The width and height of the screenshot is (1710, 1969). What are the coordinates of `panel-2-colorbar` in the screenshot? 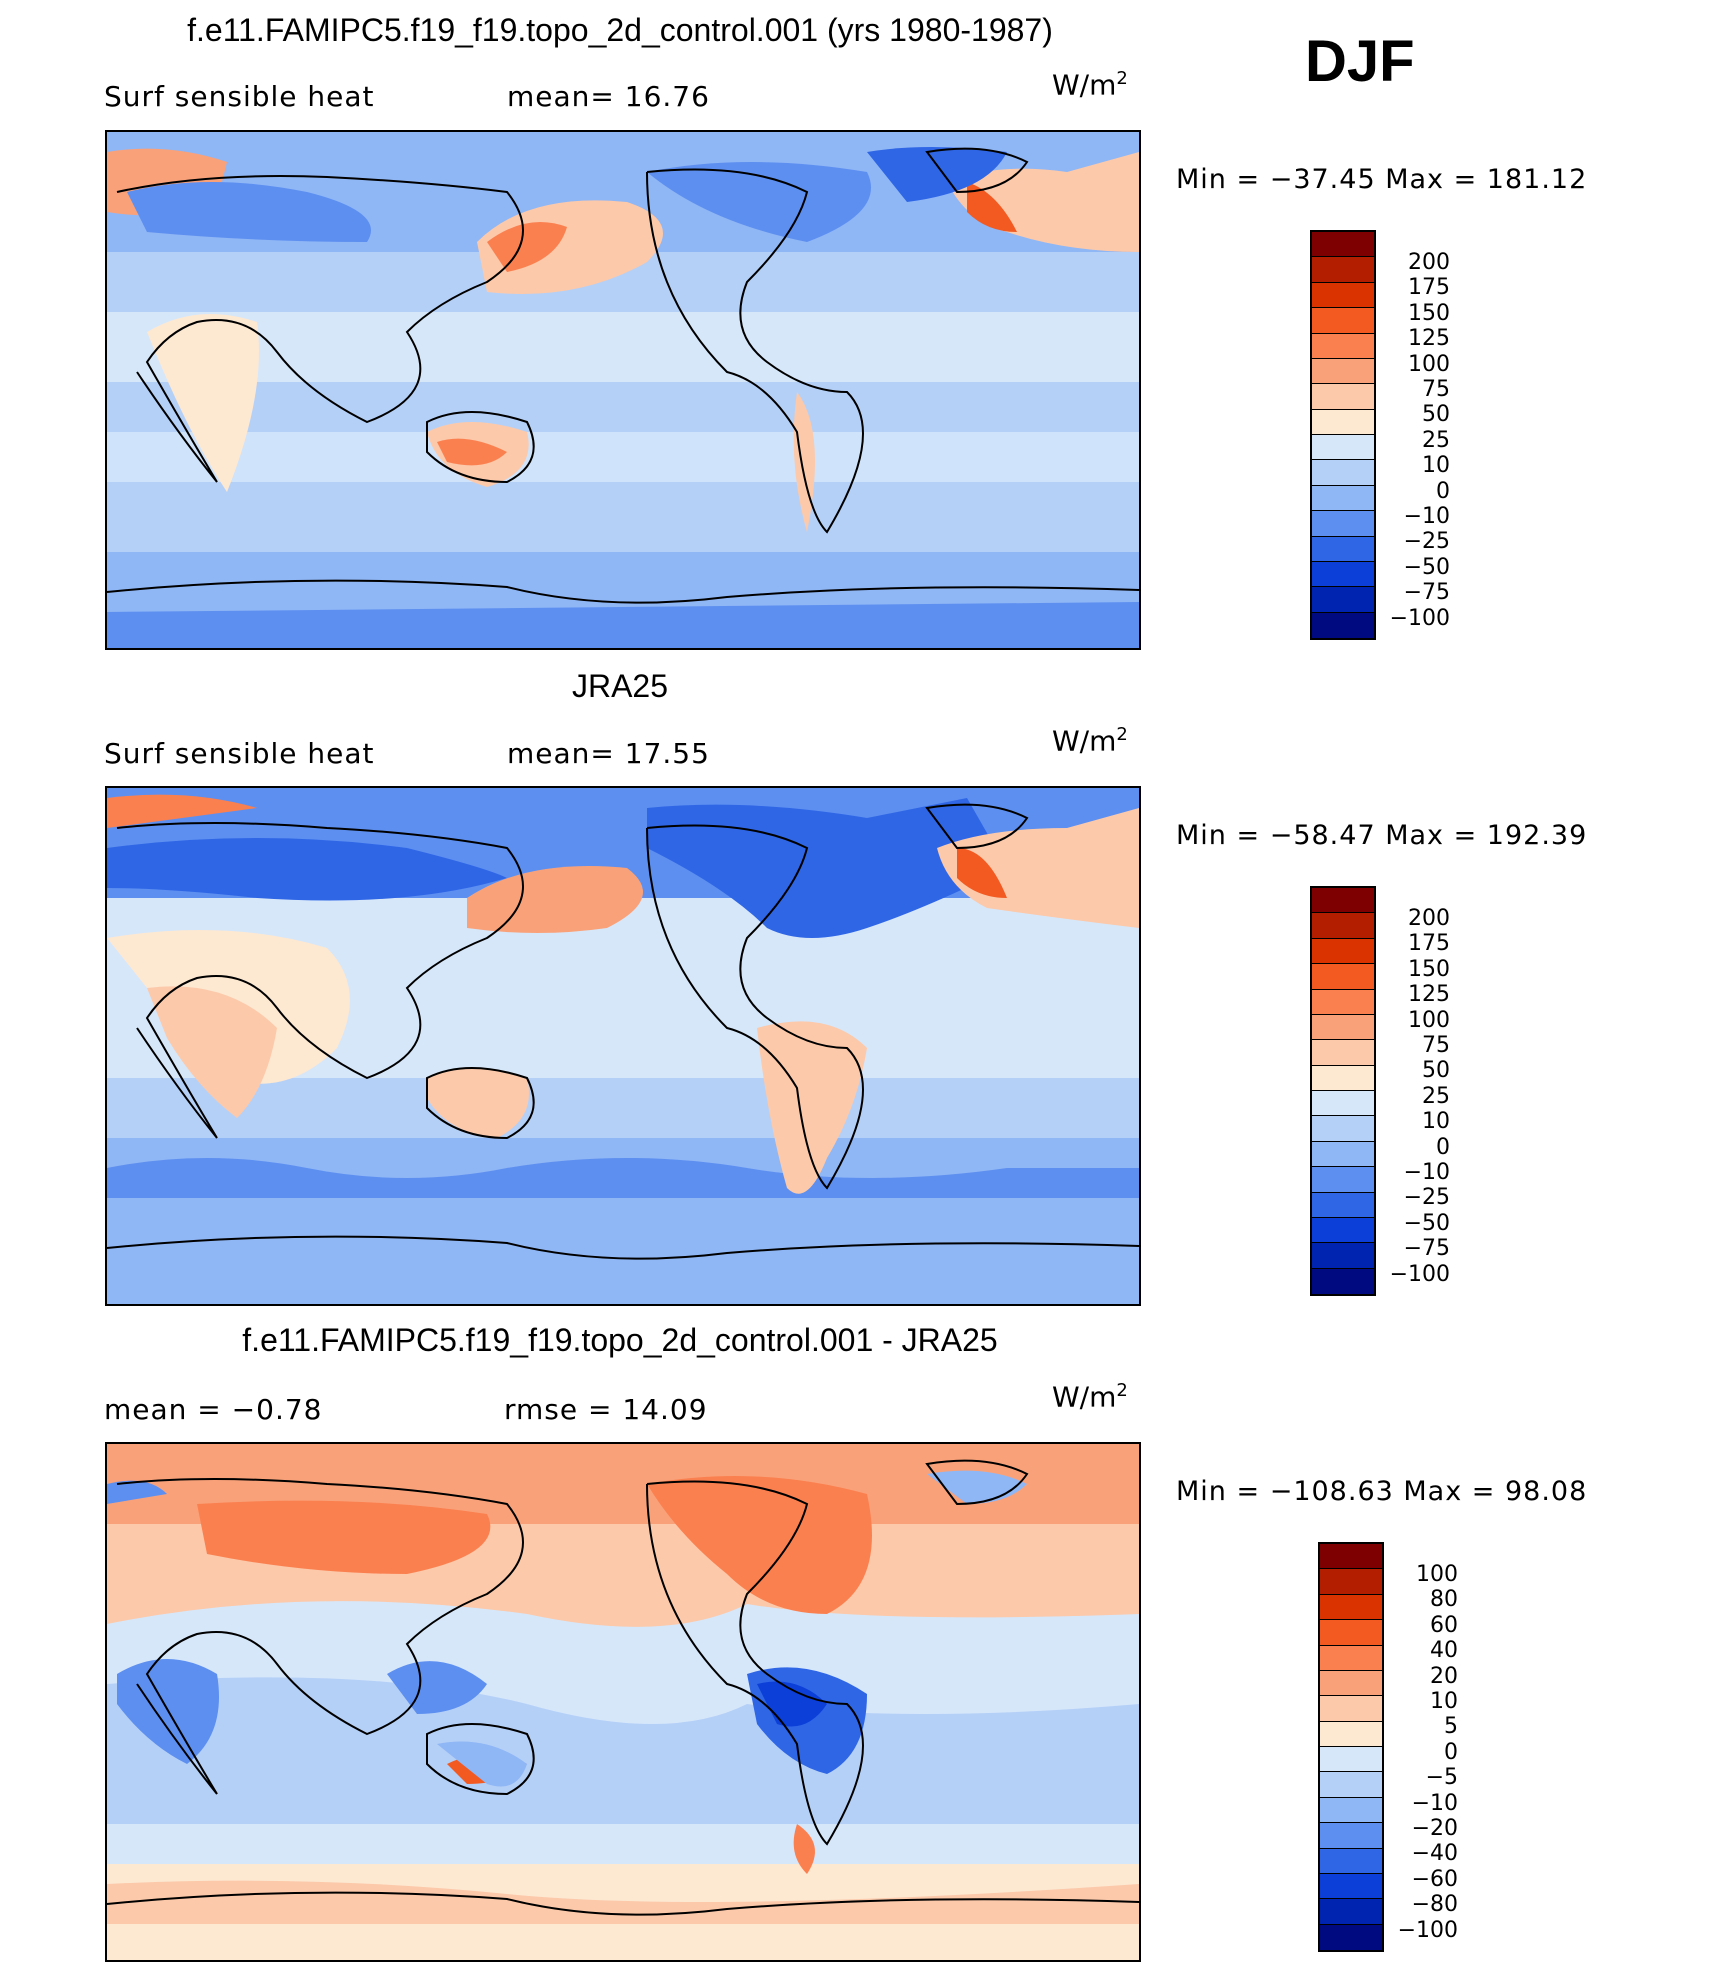 It's located at (1343, 1091).